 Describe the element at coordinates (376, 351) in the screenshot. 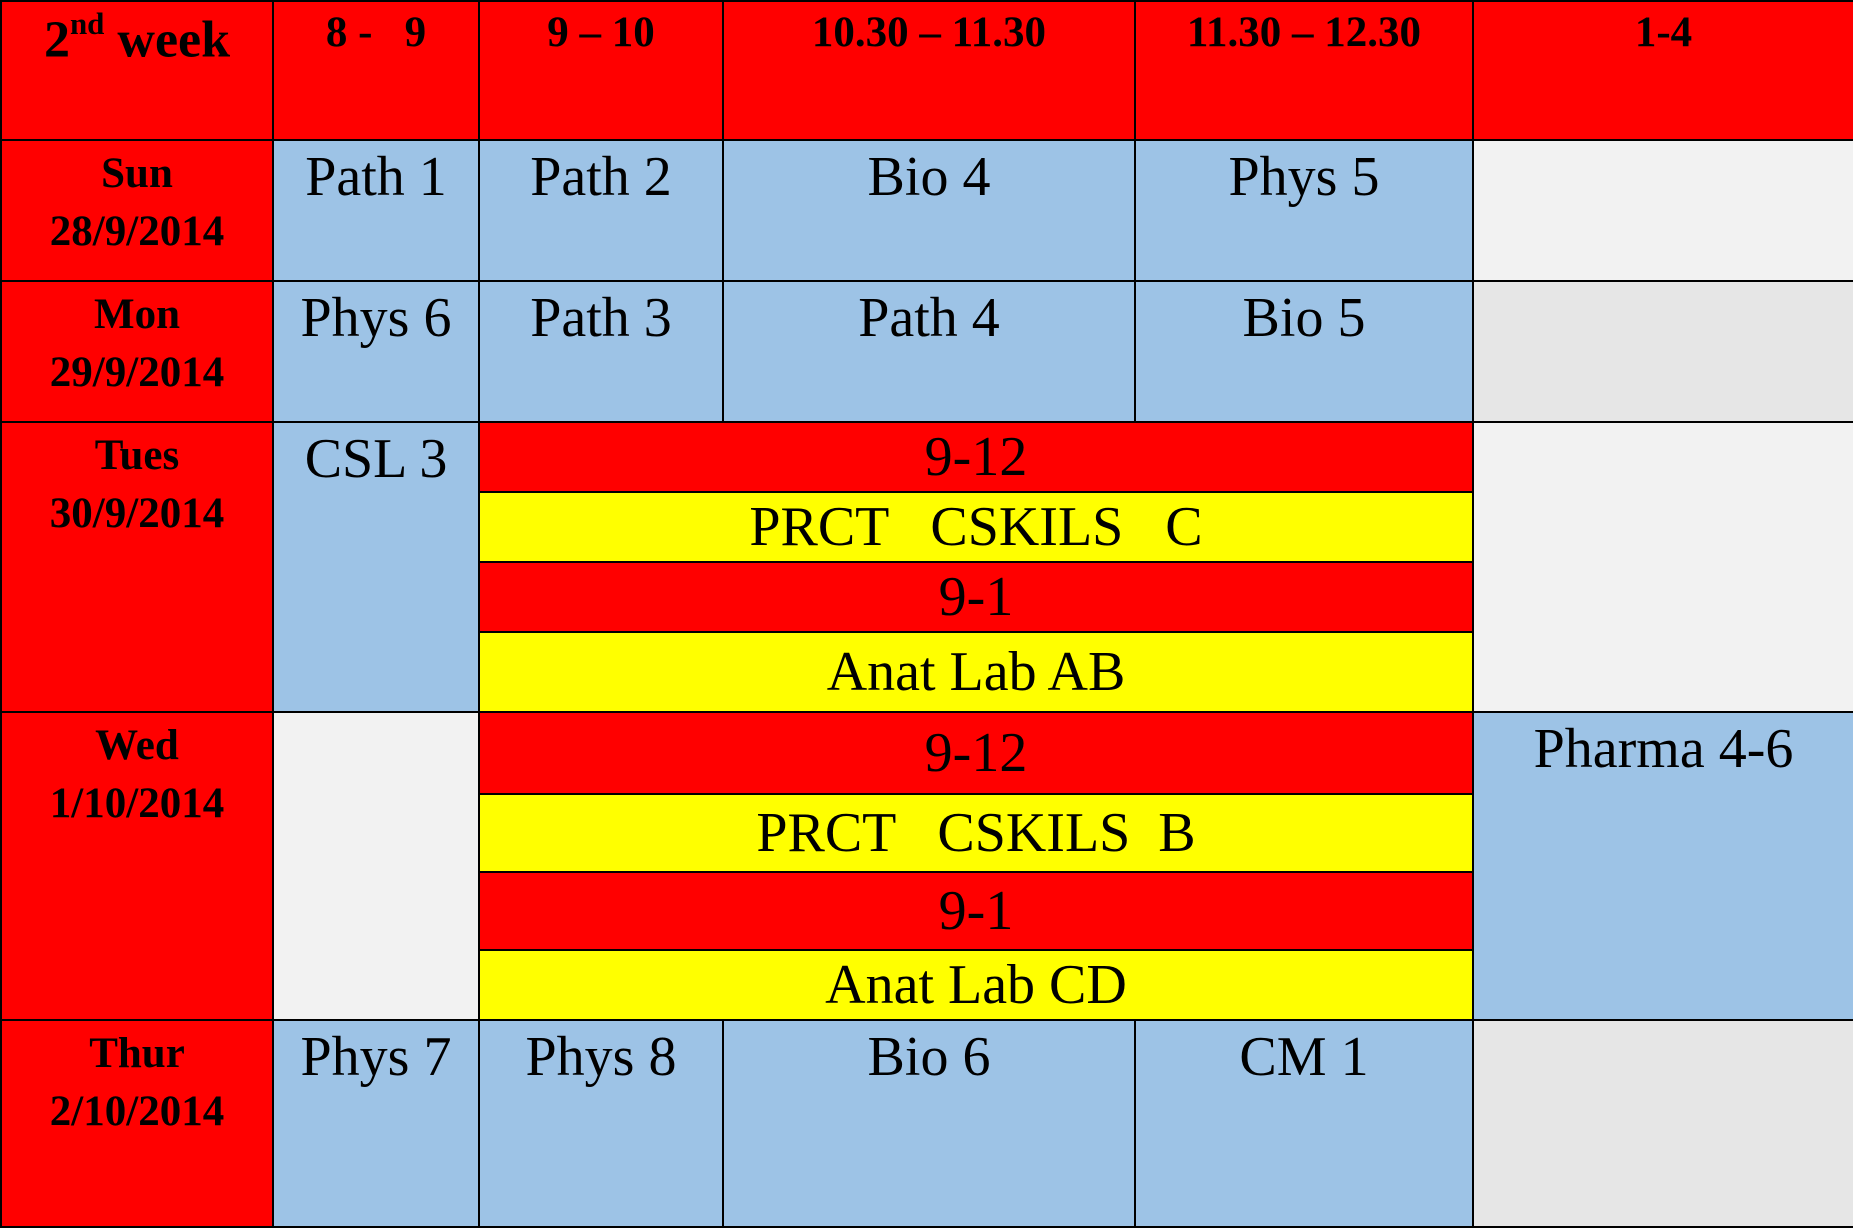

I see `lecture-cell: Phys 6` at that location.